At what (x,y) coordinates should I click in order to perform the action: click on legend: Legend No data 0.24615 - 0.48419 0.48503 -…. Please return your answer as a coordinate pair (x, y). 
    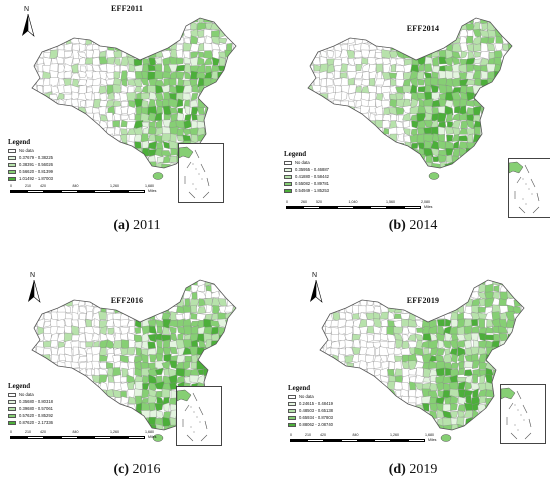
    Looking at the image, I should click on (333, 406).